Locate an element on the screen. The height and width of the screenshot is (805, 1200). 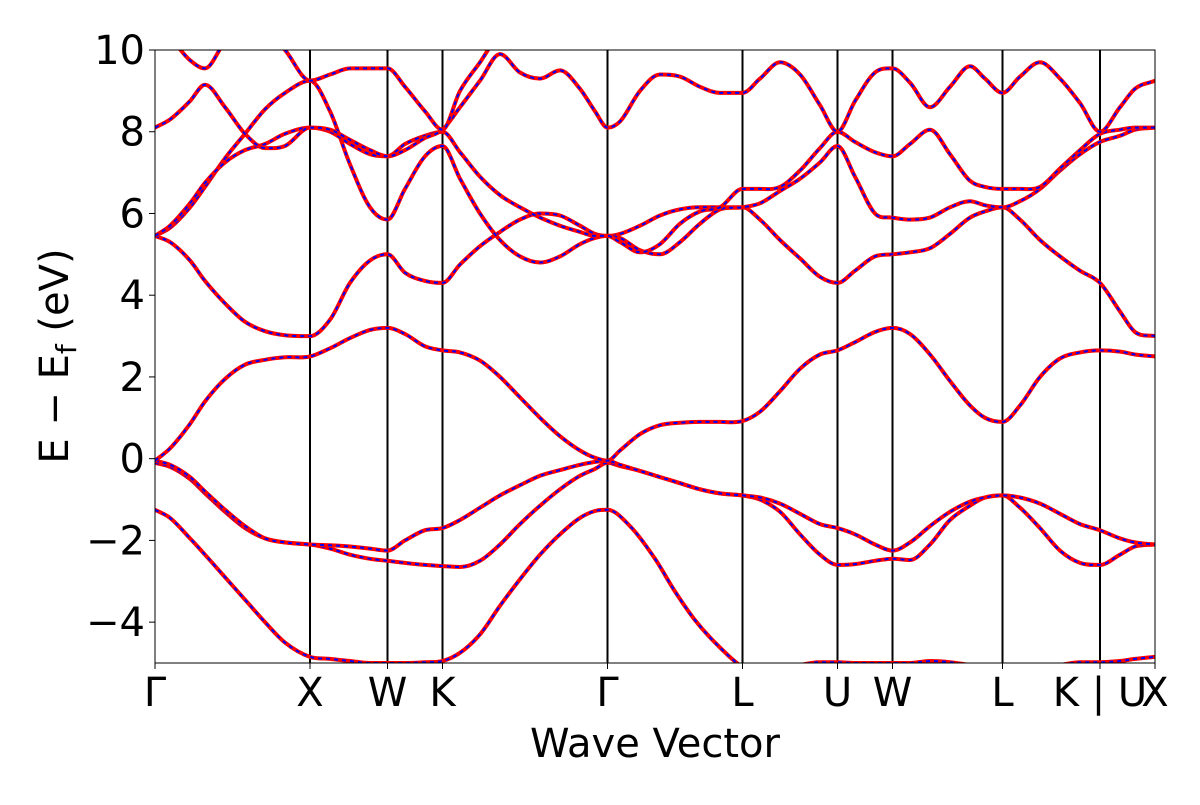
y-tick-label: 4 is located at coordinates (132, 296).